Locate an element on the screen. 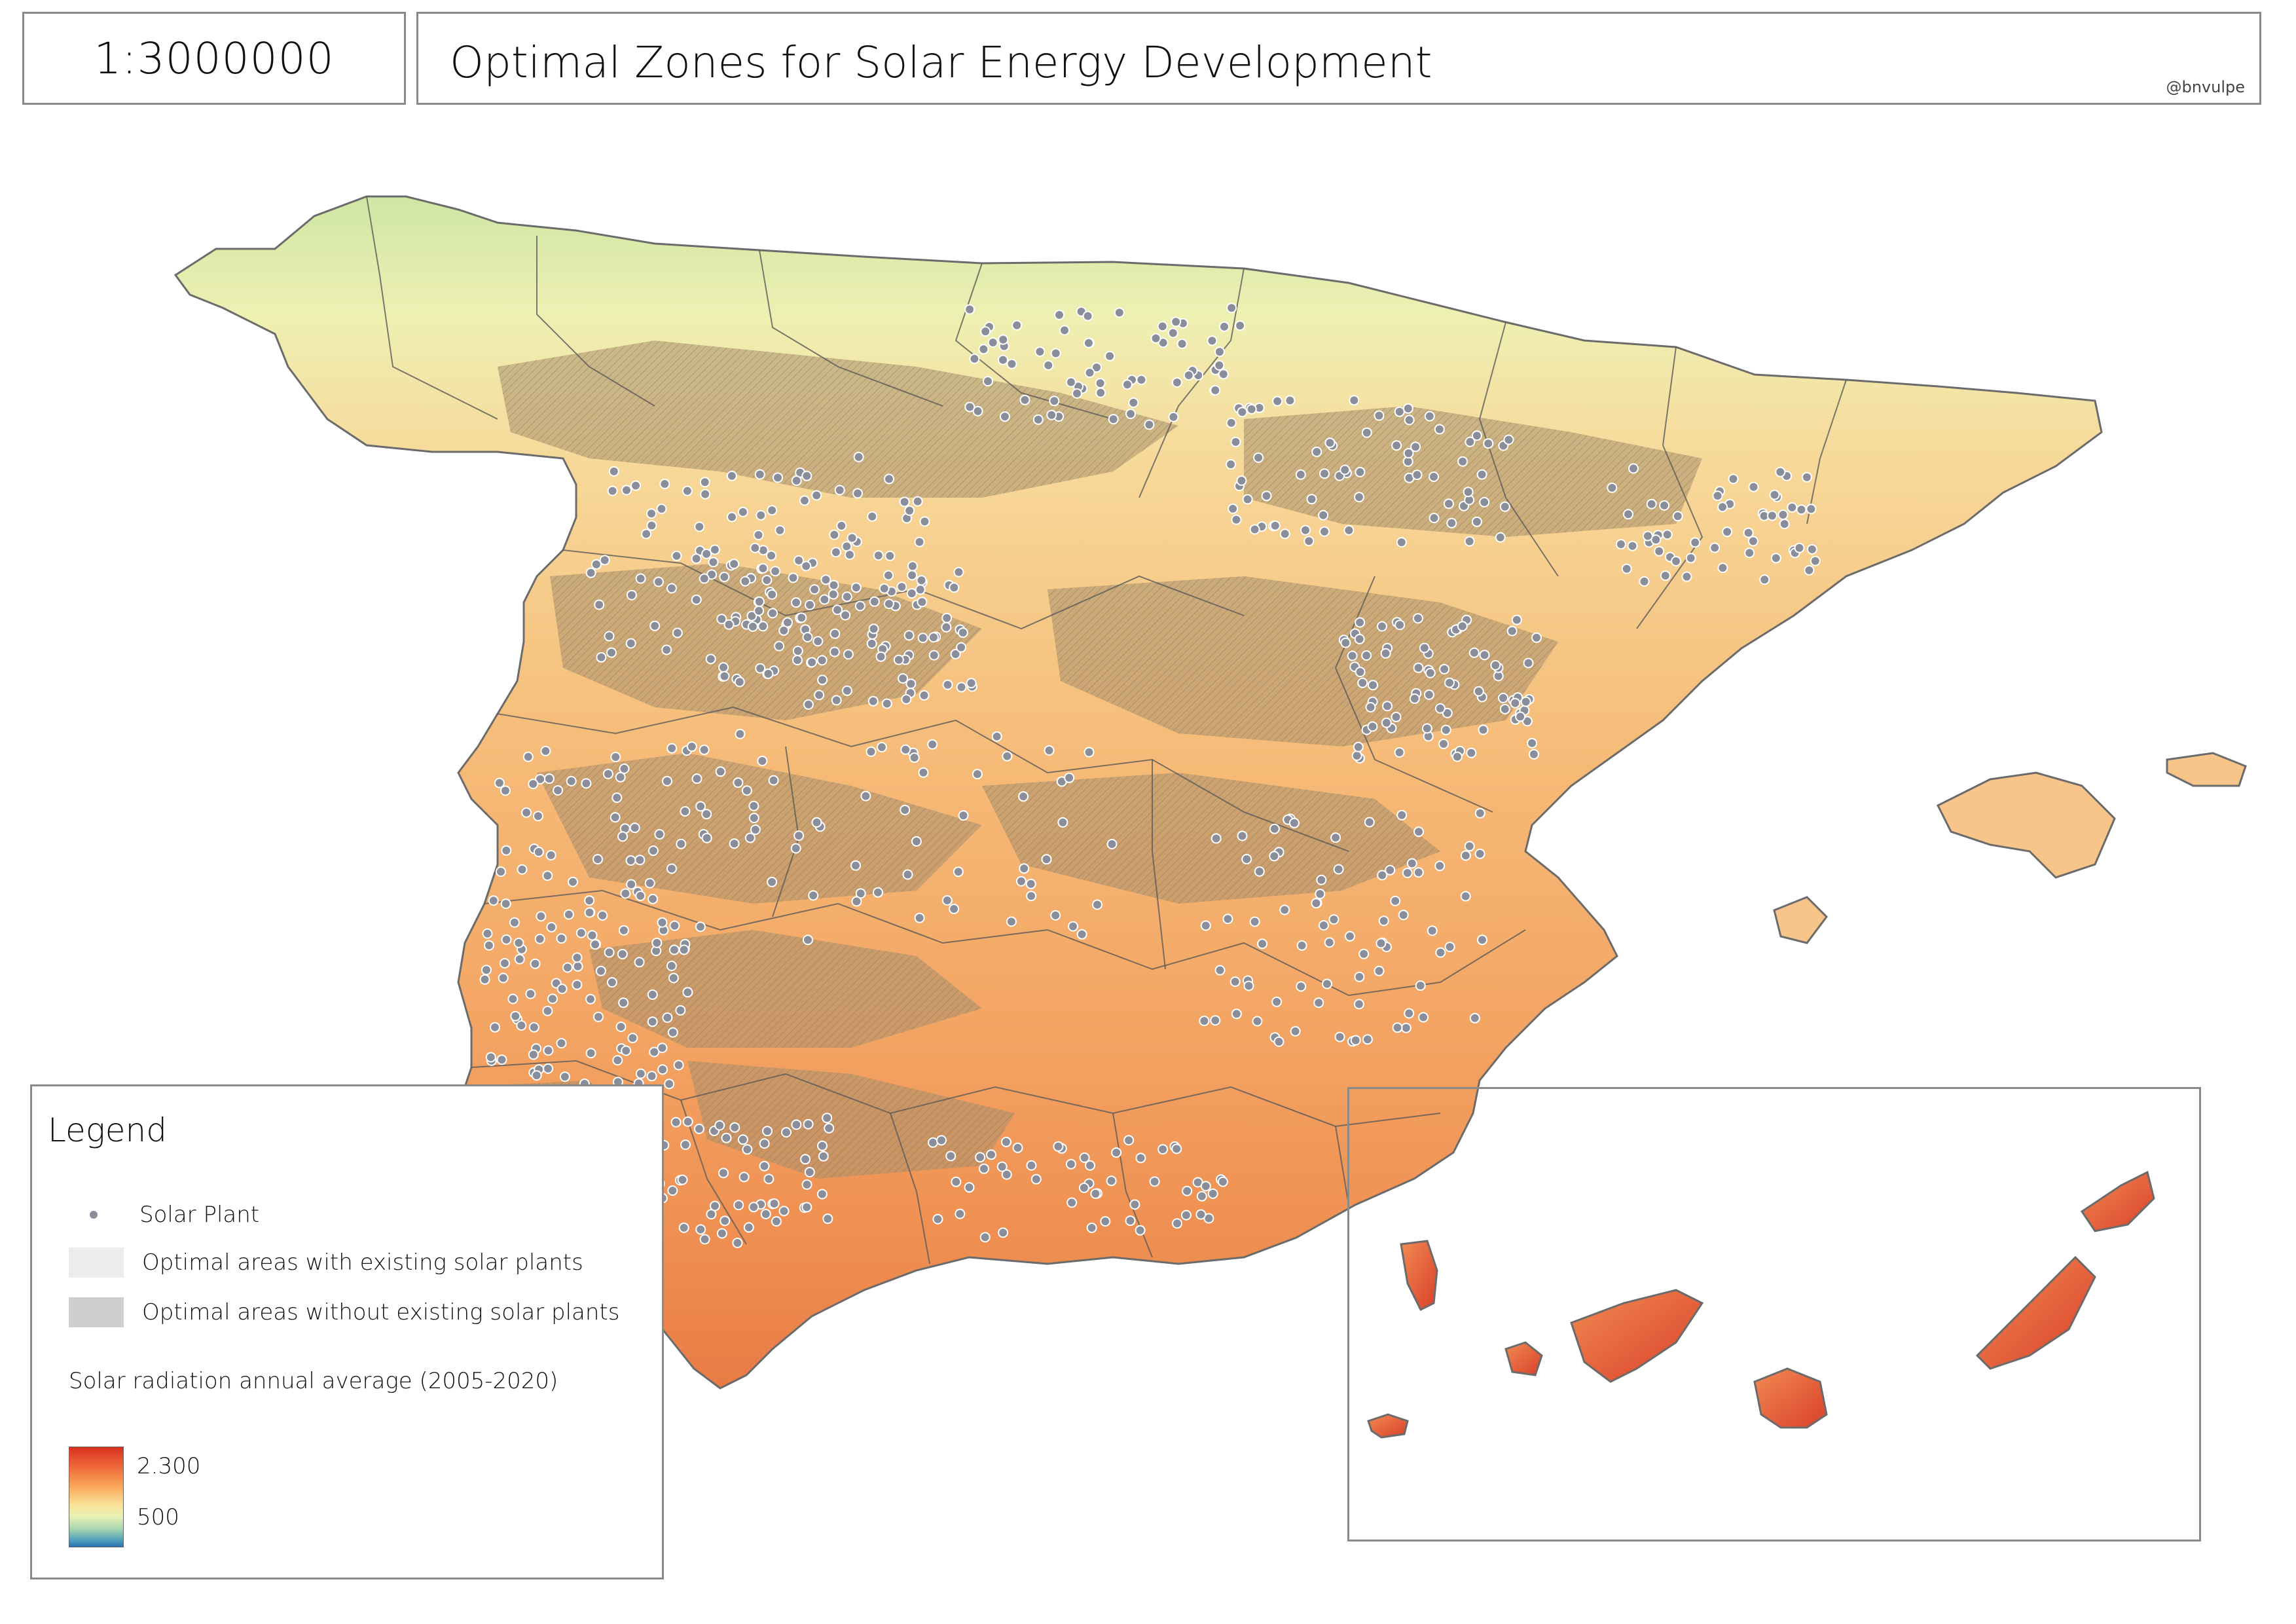  legend-solar-plant: Solar Plant is located at coordinates (145, 1215).